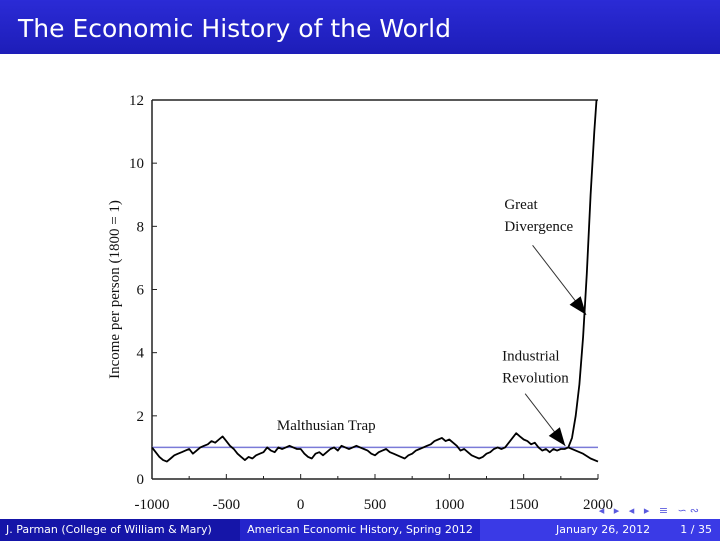 Image resolution: width=720 pixels, height=541 pixels. I want to click on footer-author-segment: J. Parman (College of William & Mary), so click(120, 530).